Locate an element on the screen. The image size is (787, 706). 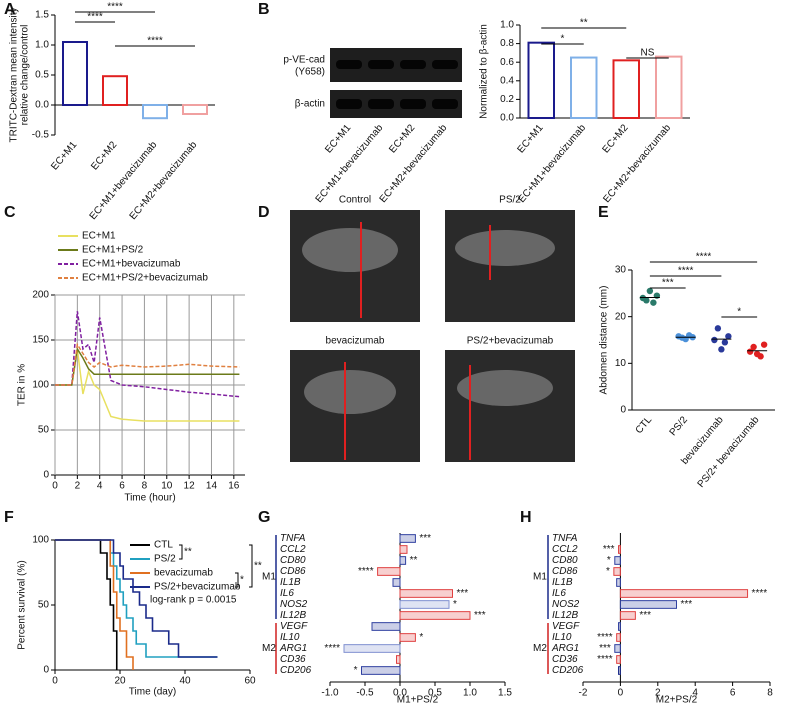
y-axis-label: Abdomen distance (mm) is located at coordinates (604, 340).